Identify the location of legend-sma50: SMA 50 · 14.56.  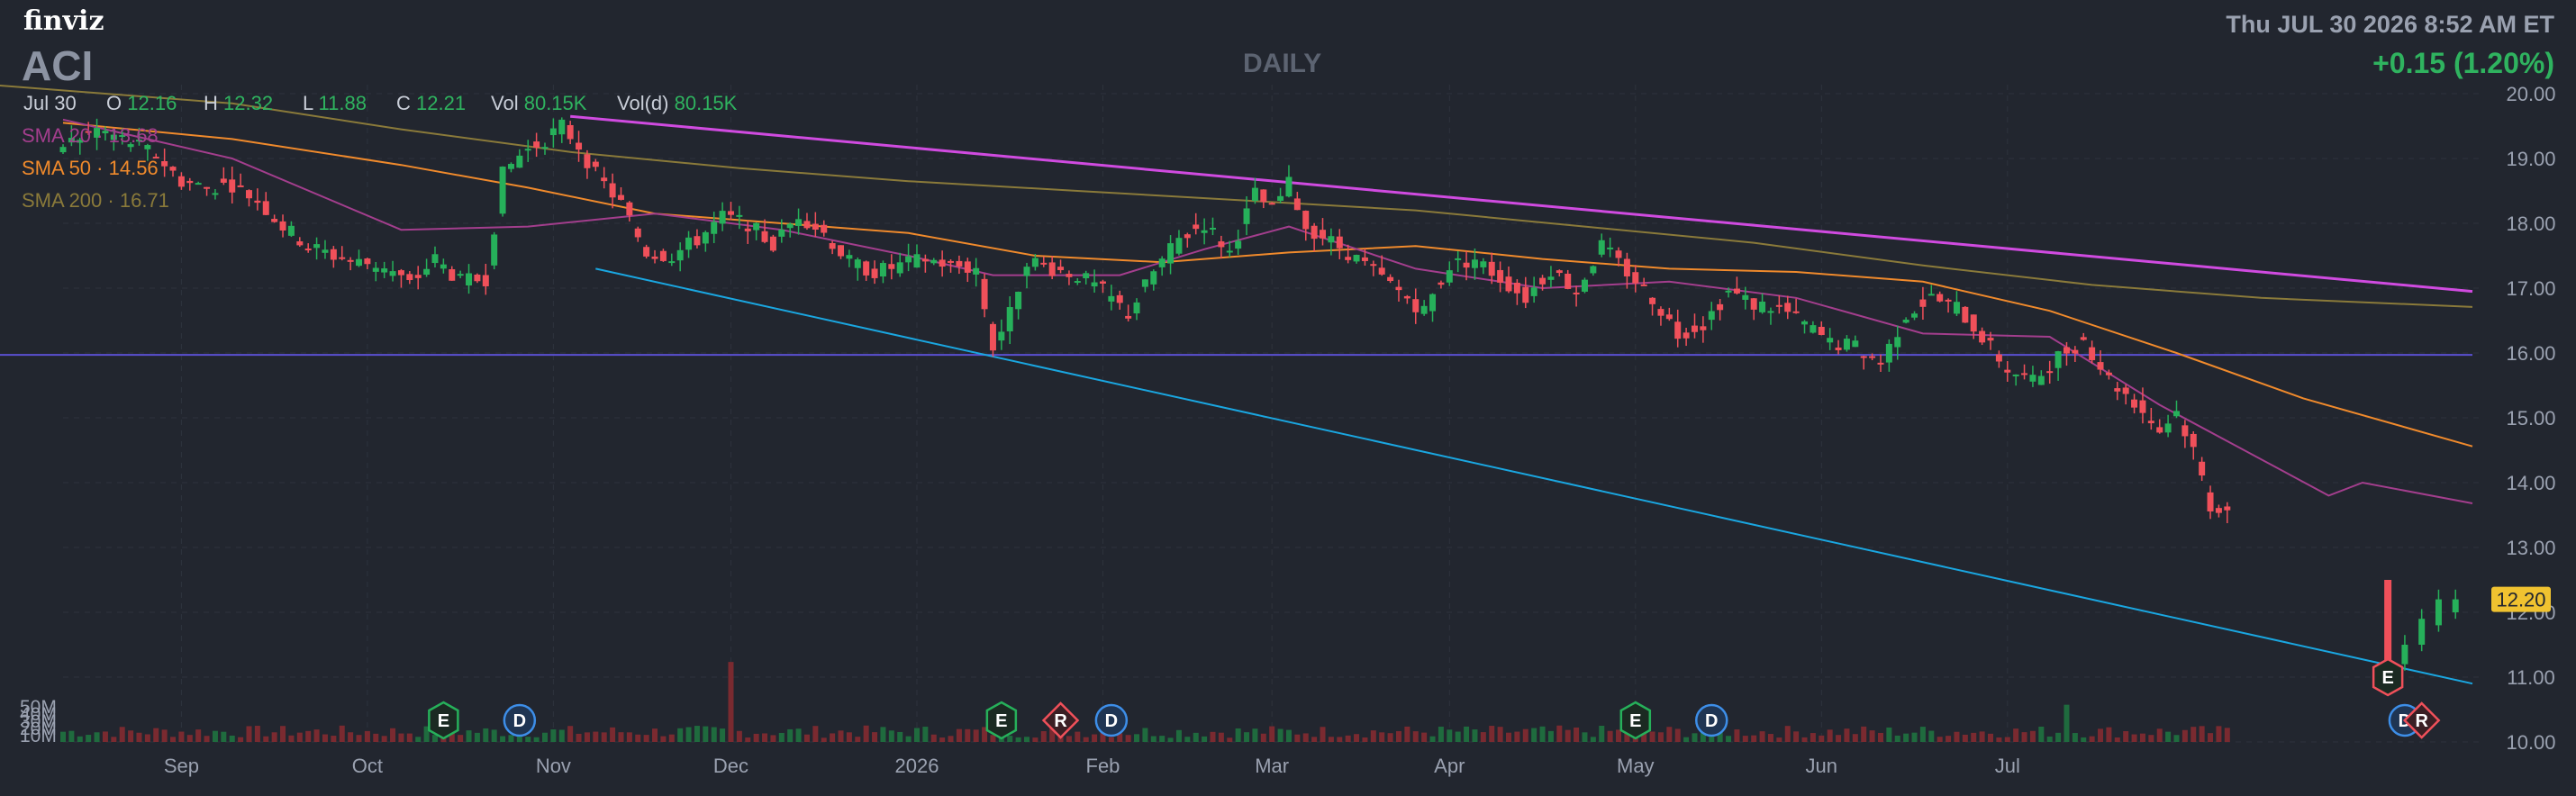
(90, 168).